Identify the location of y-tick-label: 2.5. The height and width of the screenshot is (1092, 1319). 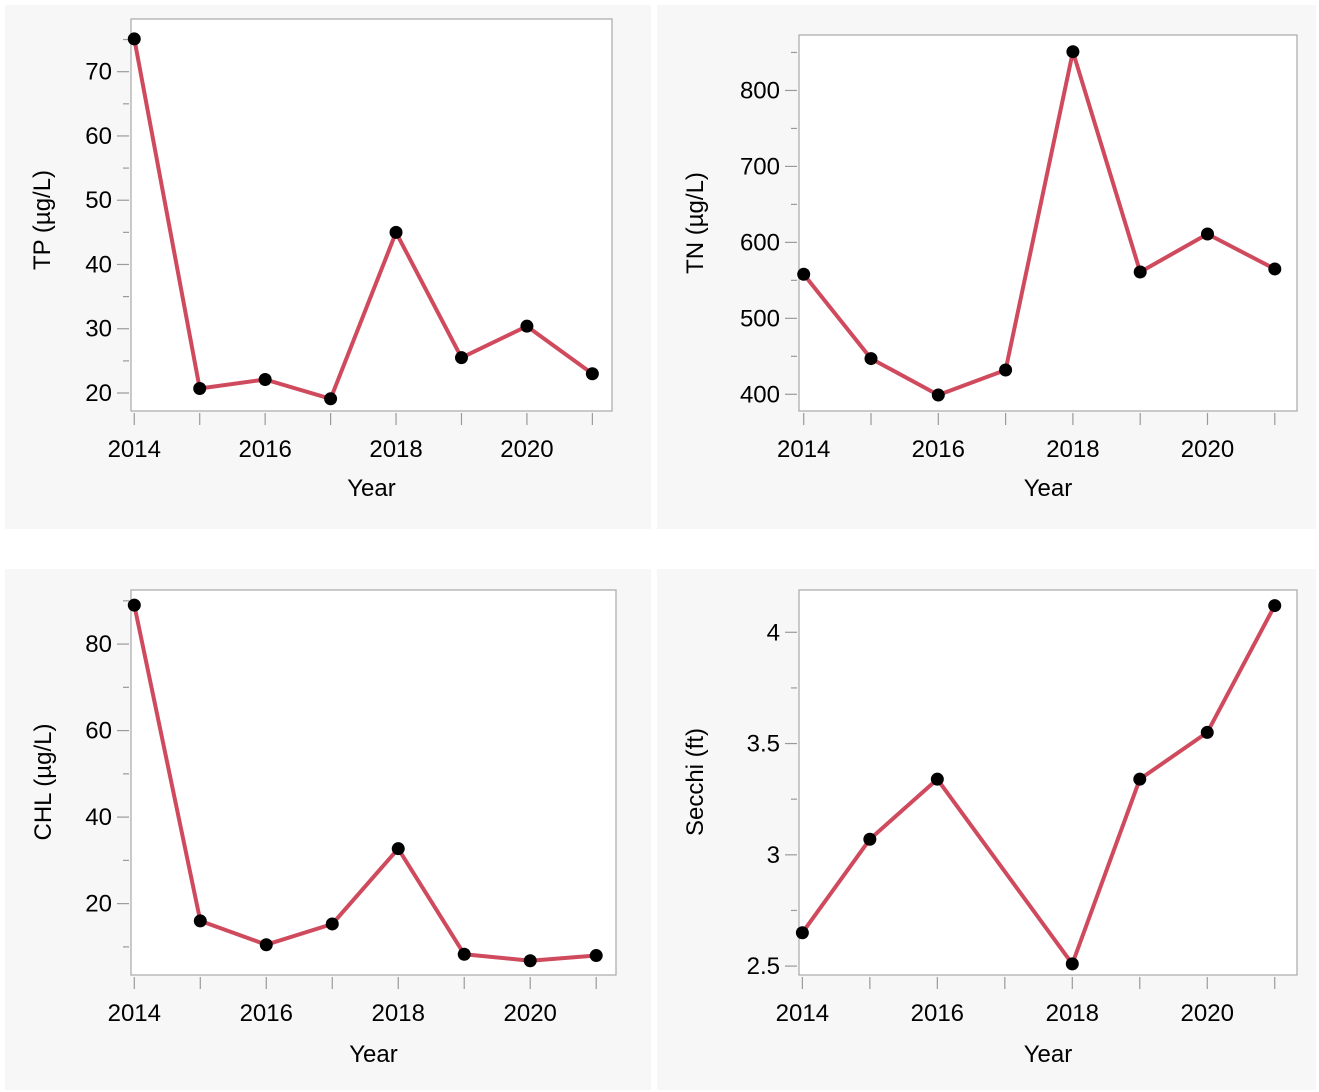
(763, 966).